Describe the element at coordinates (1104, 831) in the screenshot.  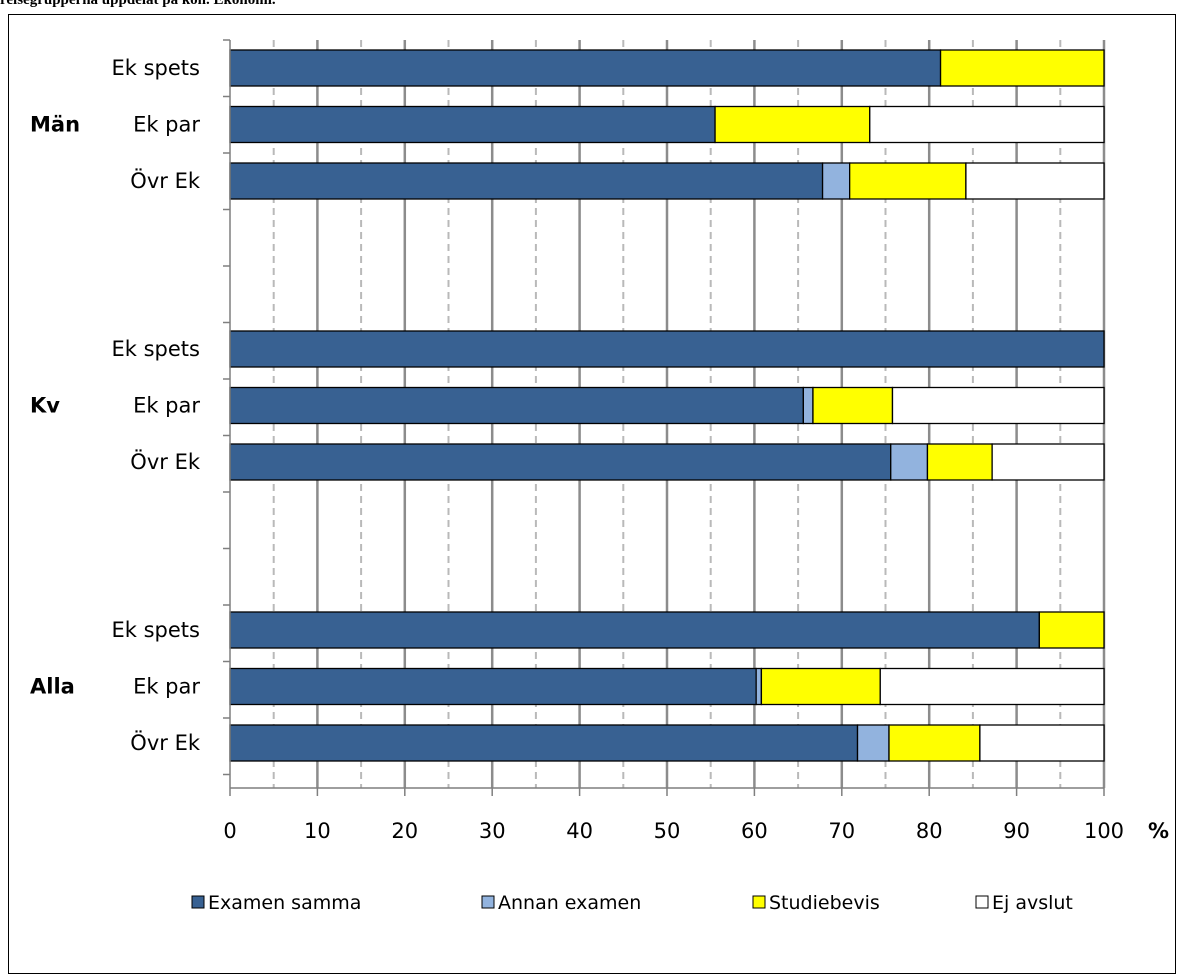
I see `x-tick-label: 100` at that location.